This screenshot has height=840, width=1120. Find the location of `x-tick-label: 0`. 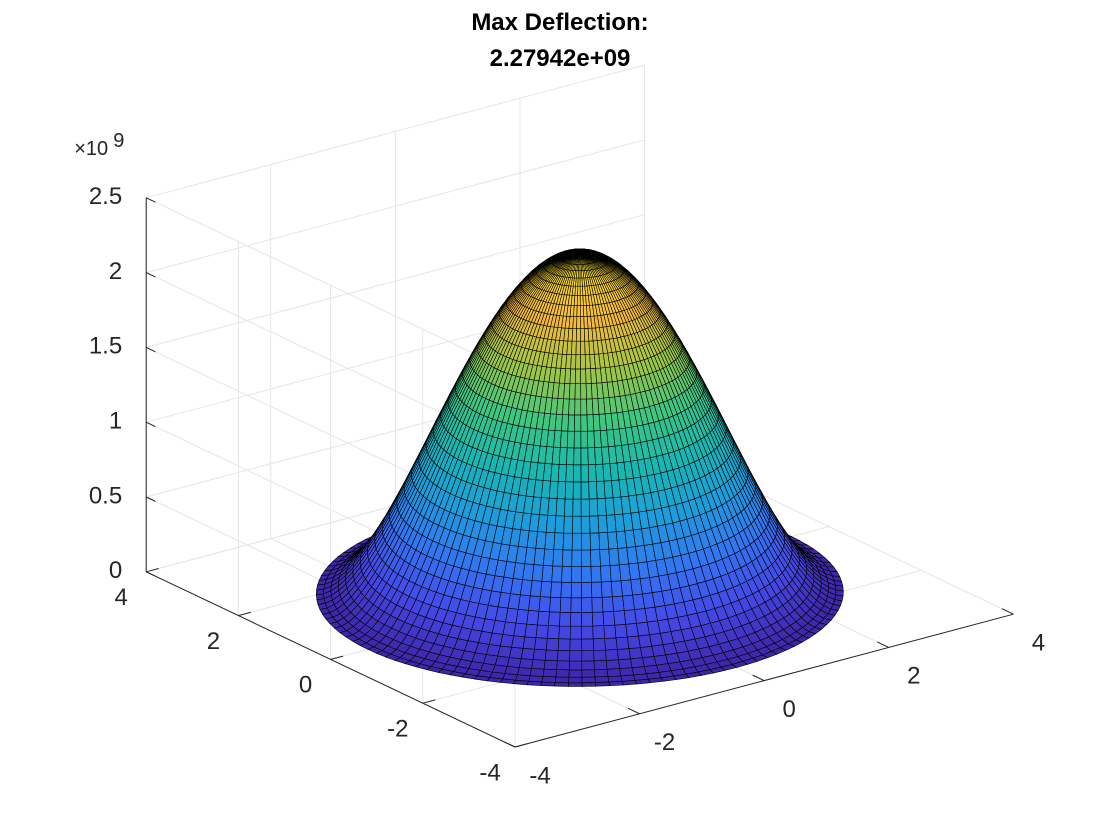

x-tick-label: 0 is located at coordinates (789, 709).